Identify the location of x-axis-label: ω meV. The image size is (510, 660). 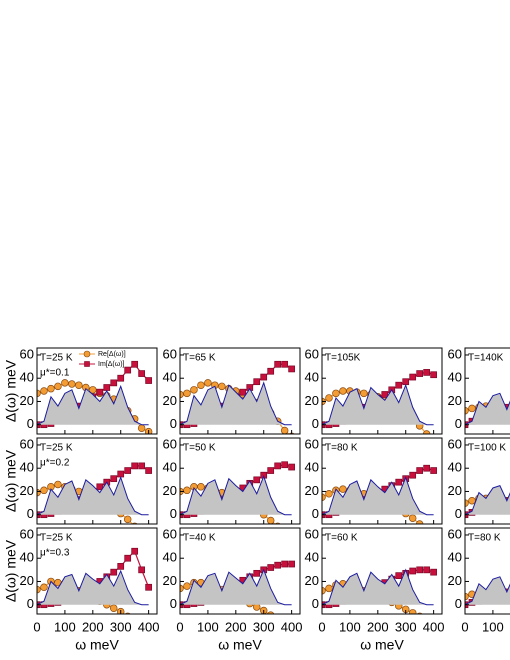
(97, 645).